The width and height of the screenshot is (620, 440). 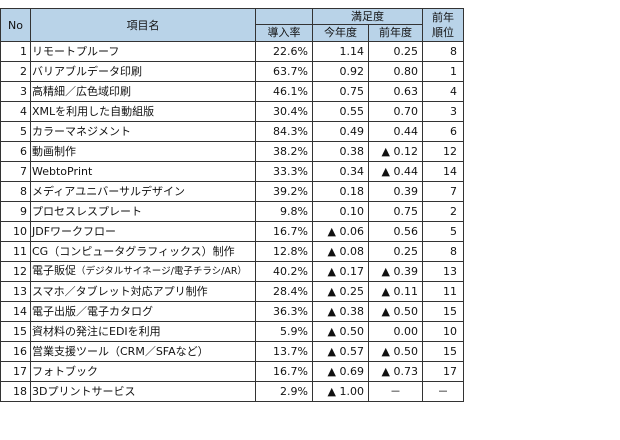 I want to click on cell-no: 14, so click(x=15, y=311).